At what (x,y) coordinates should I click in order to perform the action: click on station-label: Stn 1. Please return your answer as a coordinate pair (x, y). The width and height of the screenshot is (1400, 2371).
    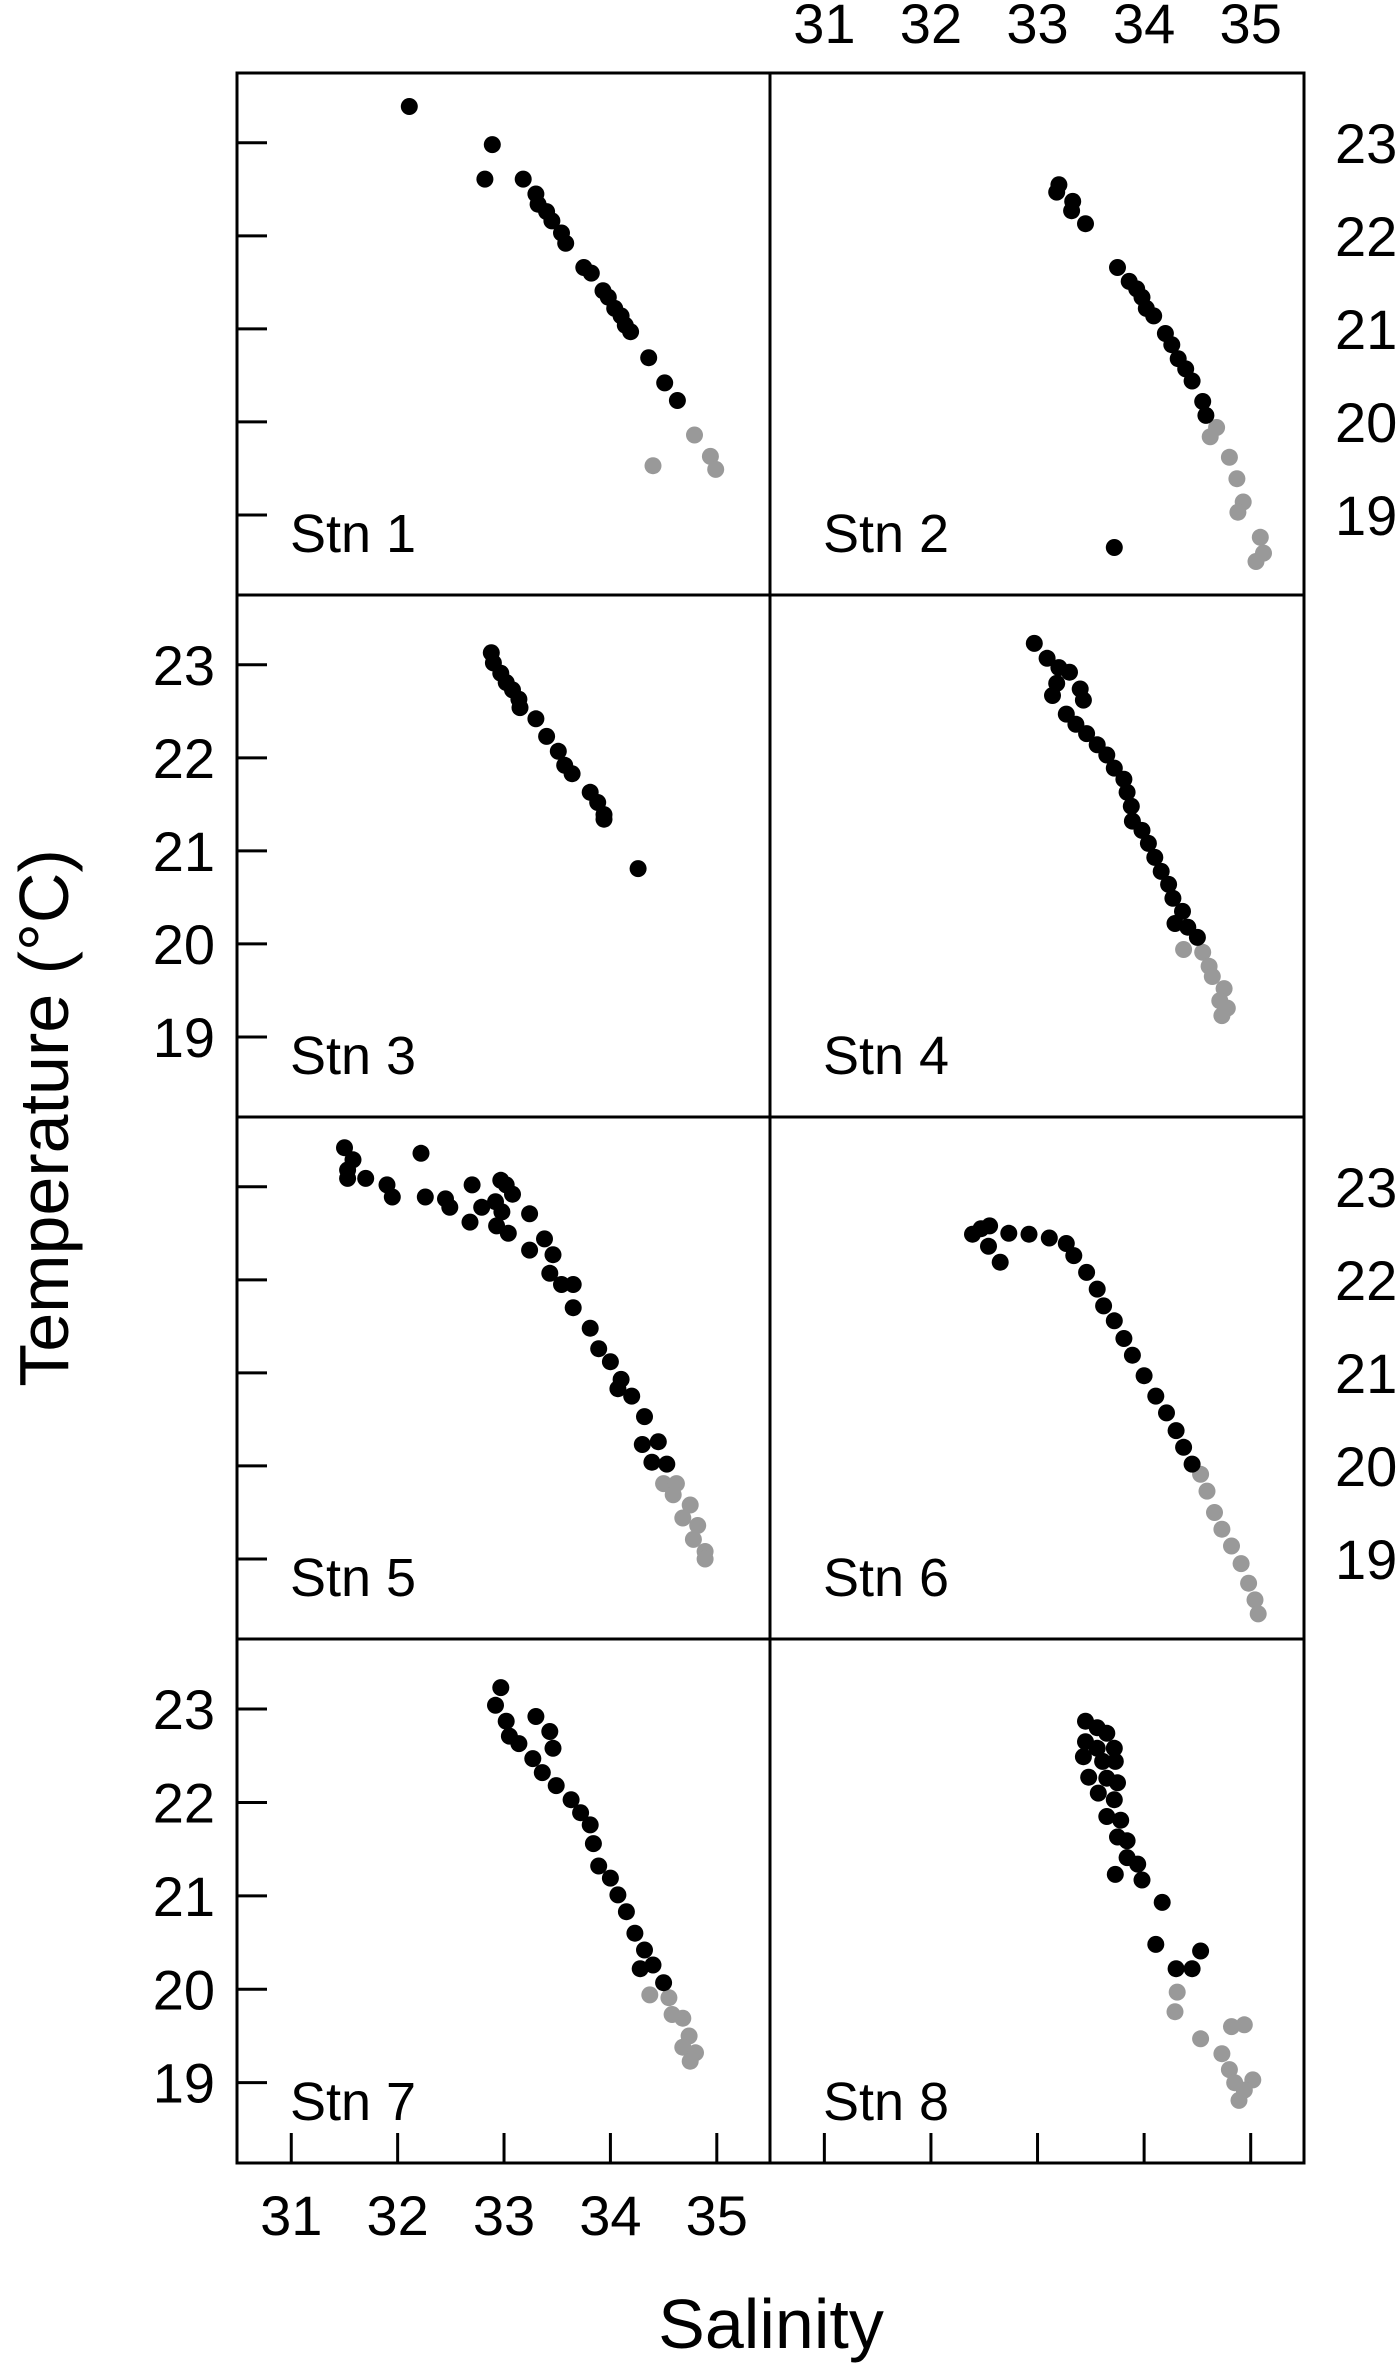
    Looking at the image, I should click on (353, 534).